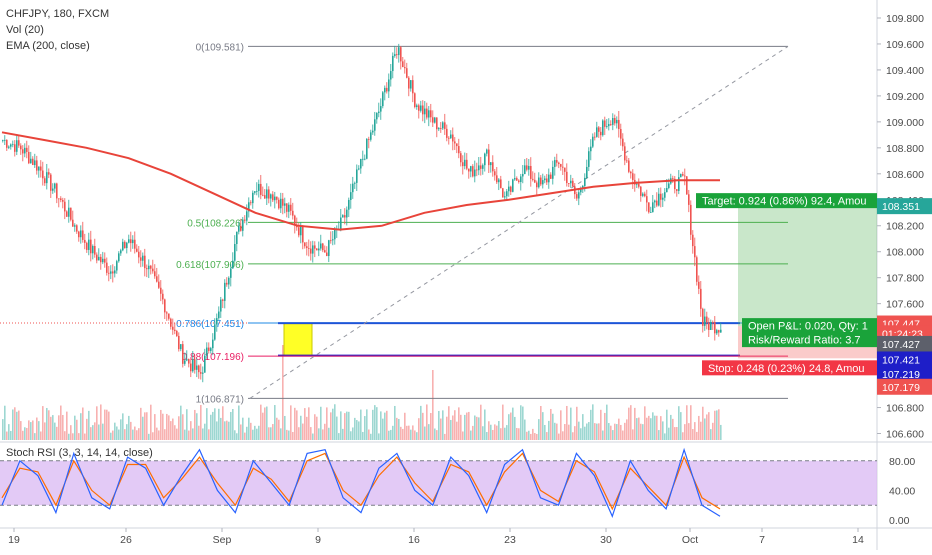  I want to click on target-label-bg, so click(786, 201).